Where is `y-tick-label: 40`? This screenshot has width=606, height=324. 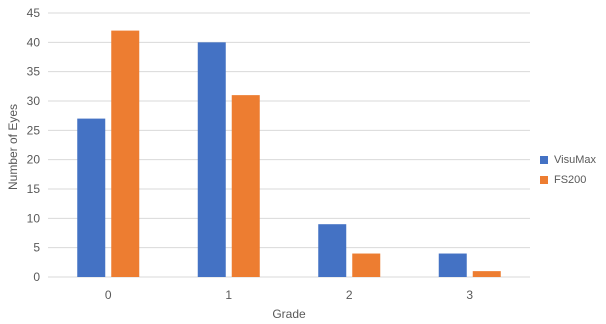 y-tick-label: 40 is located at coordinates (34, 42).